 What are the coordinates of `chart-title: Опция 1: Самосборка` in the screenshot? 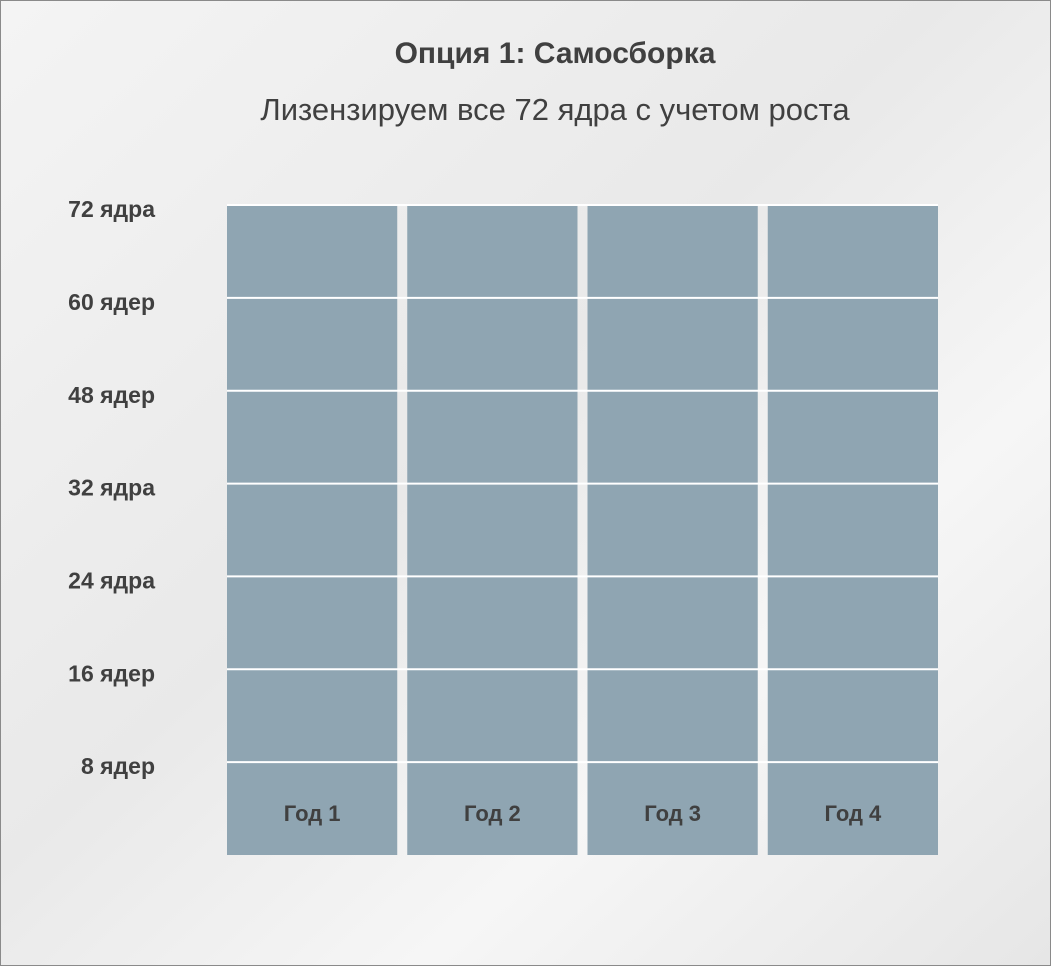 It's located at (555, 53).